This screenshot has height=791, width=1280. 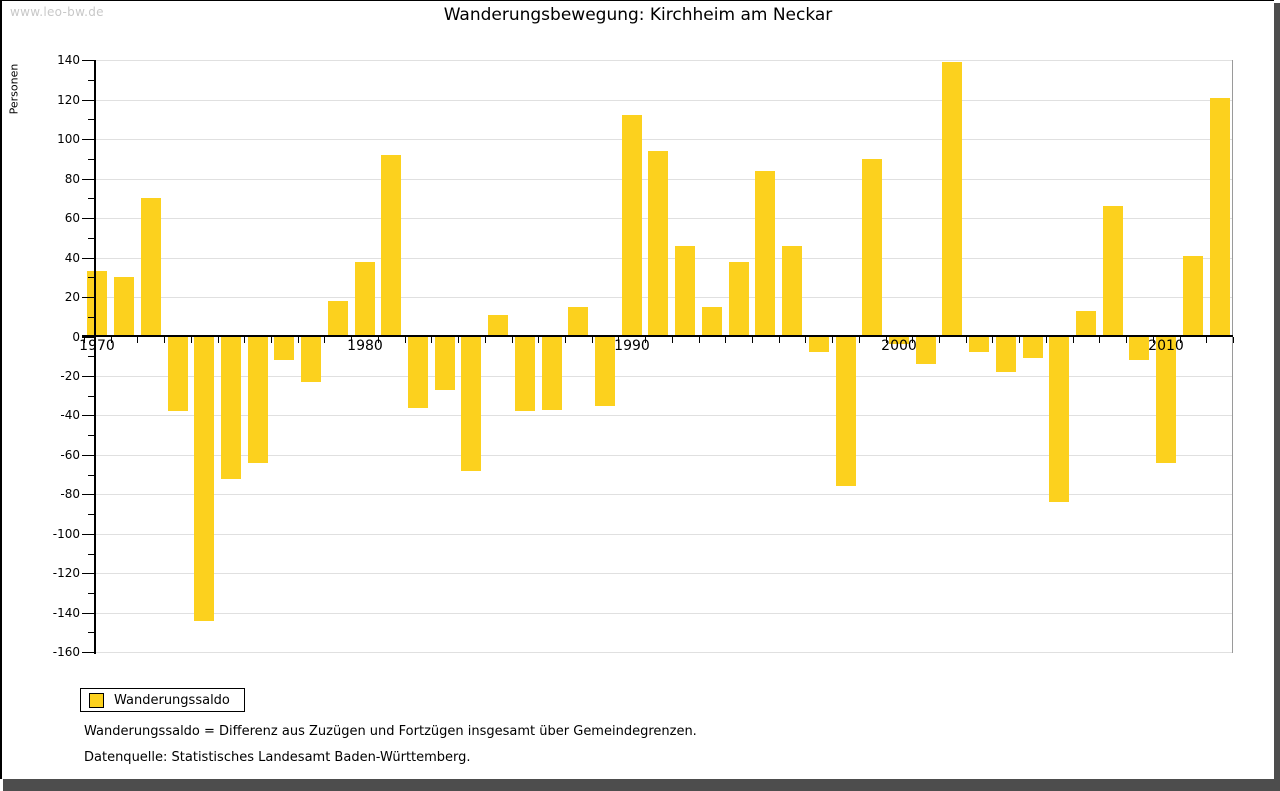 I want to click on bar-1996, so click(x=792, y=290).